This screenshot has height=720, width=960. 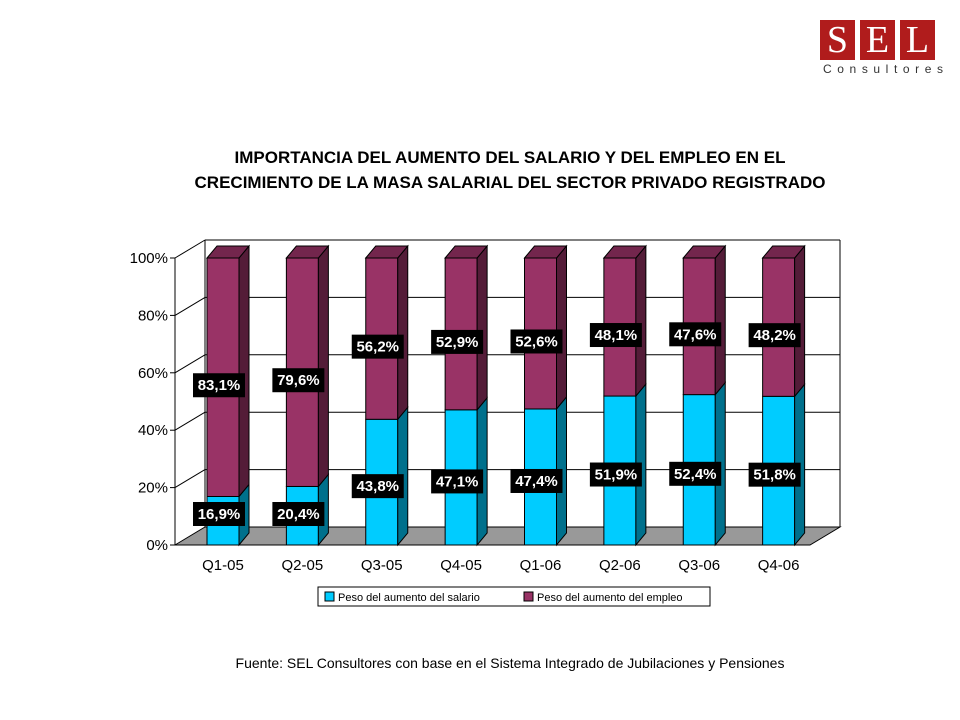 I want to click on legend-box, so click(x=514, y=596).